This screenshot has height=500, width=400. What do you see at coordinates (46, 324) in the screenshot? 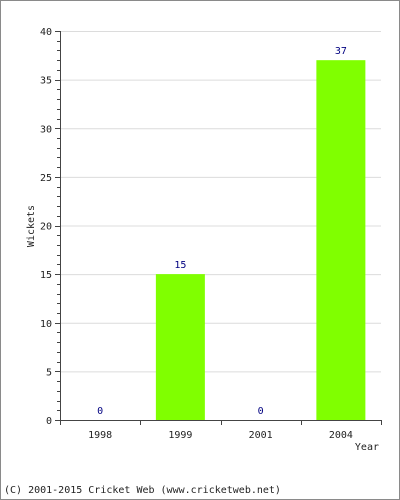
I see `y-tick-label: 10` at bounding box center [46, 324].